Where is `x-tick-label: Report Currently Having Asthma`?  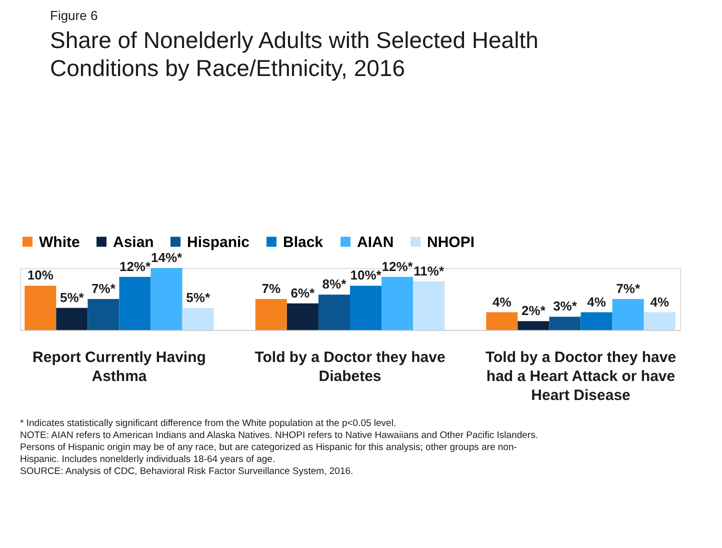
x-tick-label: Report Currently Having Asthma is located at coordinates (119, 367).